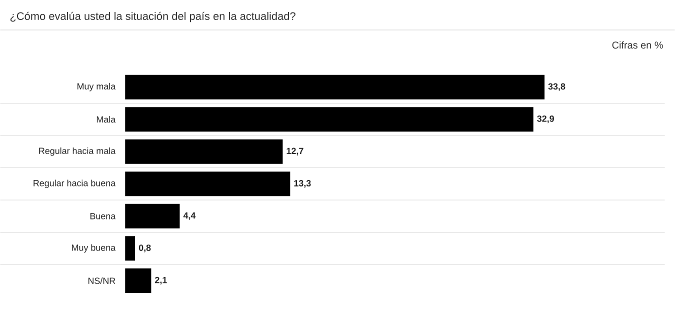 The width and height of the screenshot is (675, 335). Describe the element at coordinates (77, 152) in the screenshot. I see `y-tick-label: Regular hacia mala` at that location.